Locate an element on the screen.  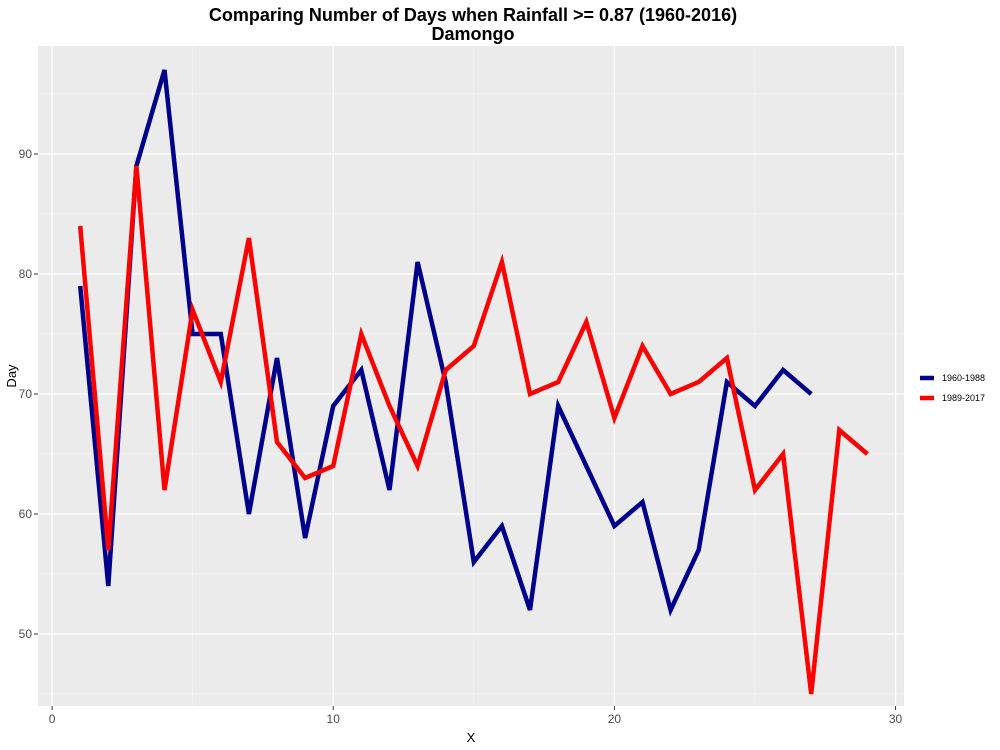
x-tick-label: 0 is located at coordinates (52, 719).